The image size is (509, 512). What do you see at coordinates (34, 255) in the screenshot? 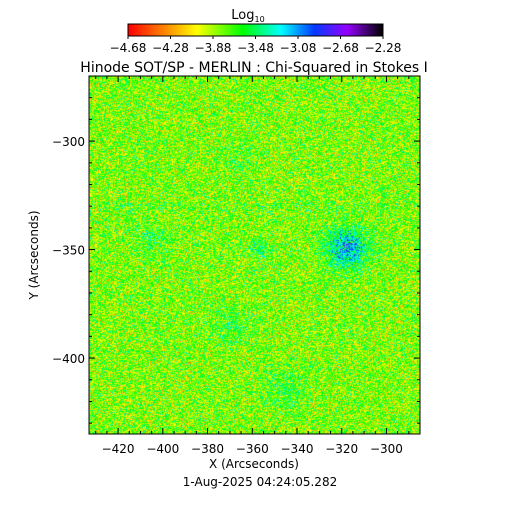
I see `y-axis-label: Y (Arcseconds)` at bounding box center [34, 255].